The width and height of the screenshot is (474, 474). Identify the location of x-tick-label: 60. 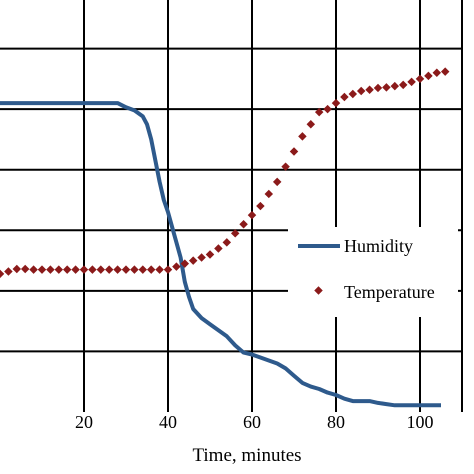
(252, 422).